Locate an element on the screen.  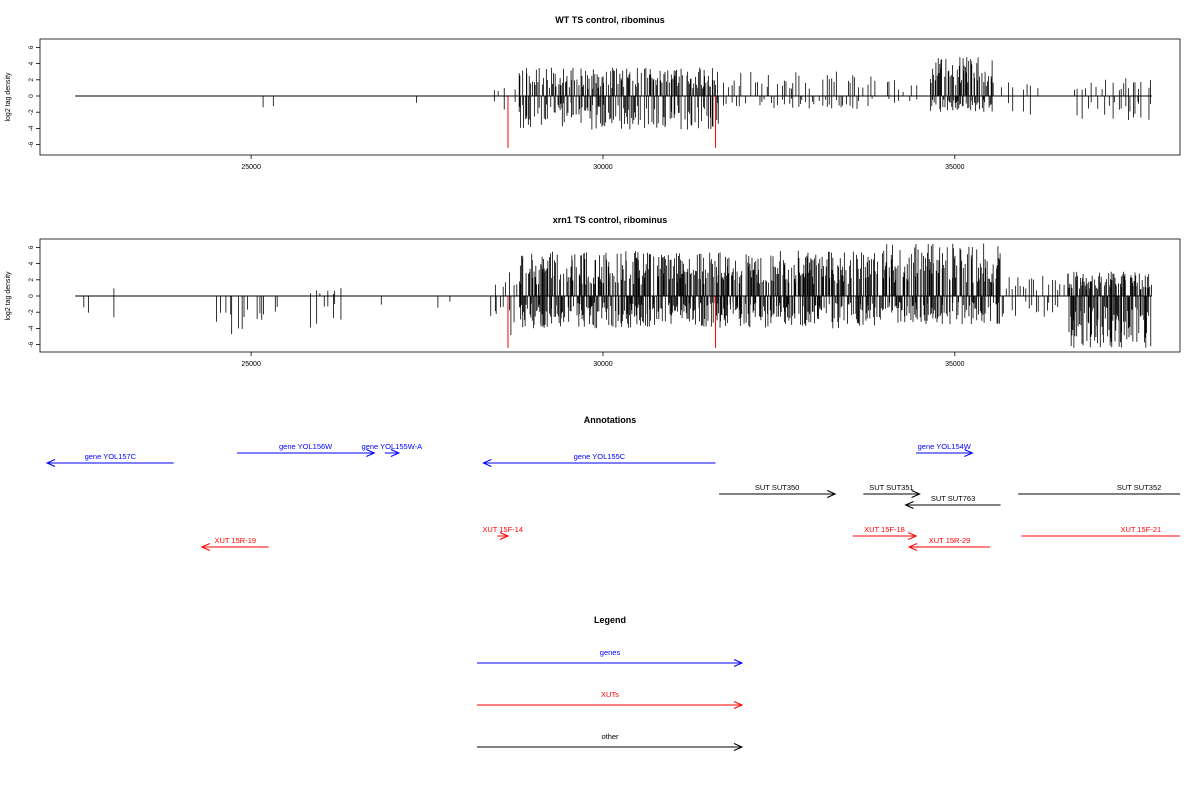
annotation-feature: gene YOL157C is located at coordinates (109, 459).